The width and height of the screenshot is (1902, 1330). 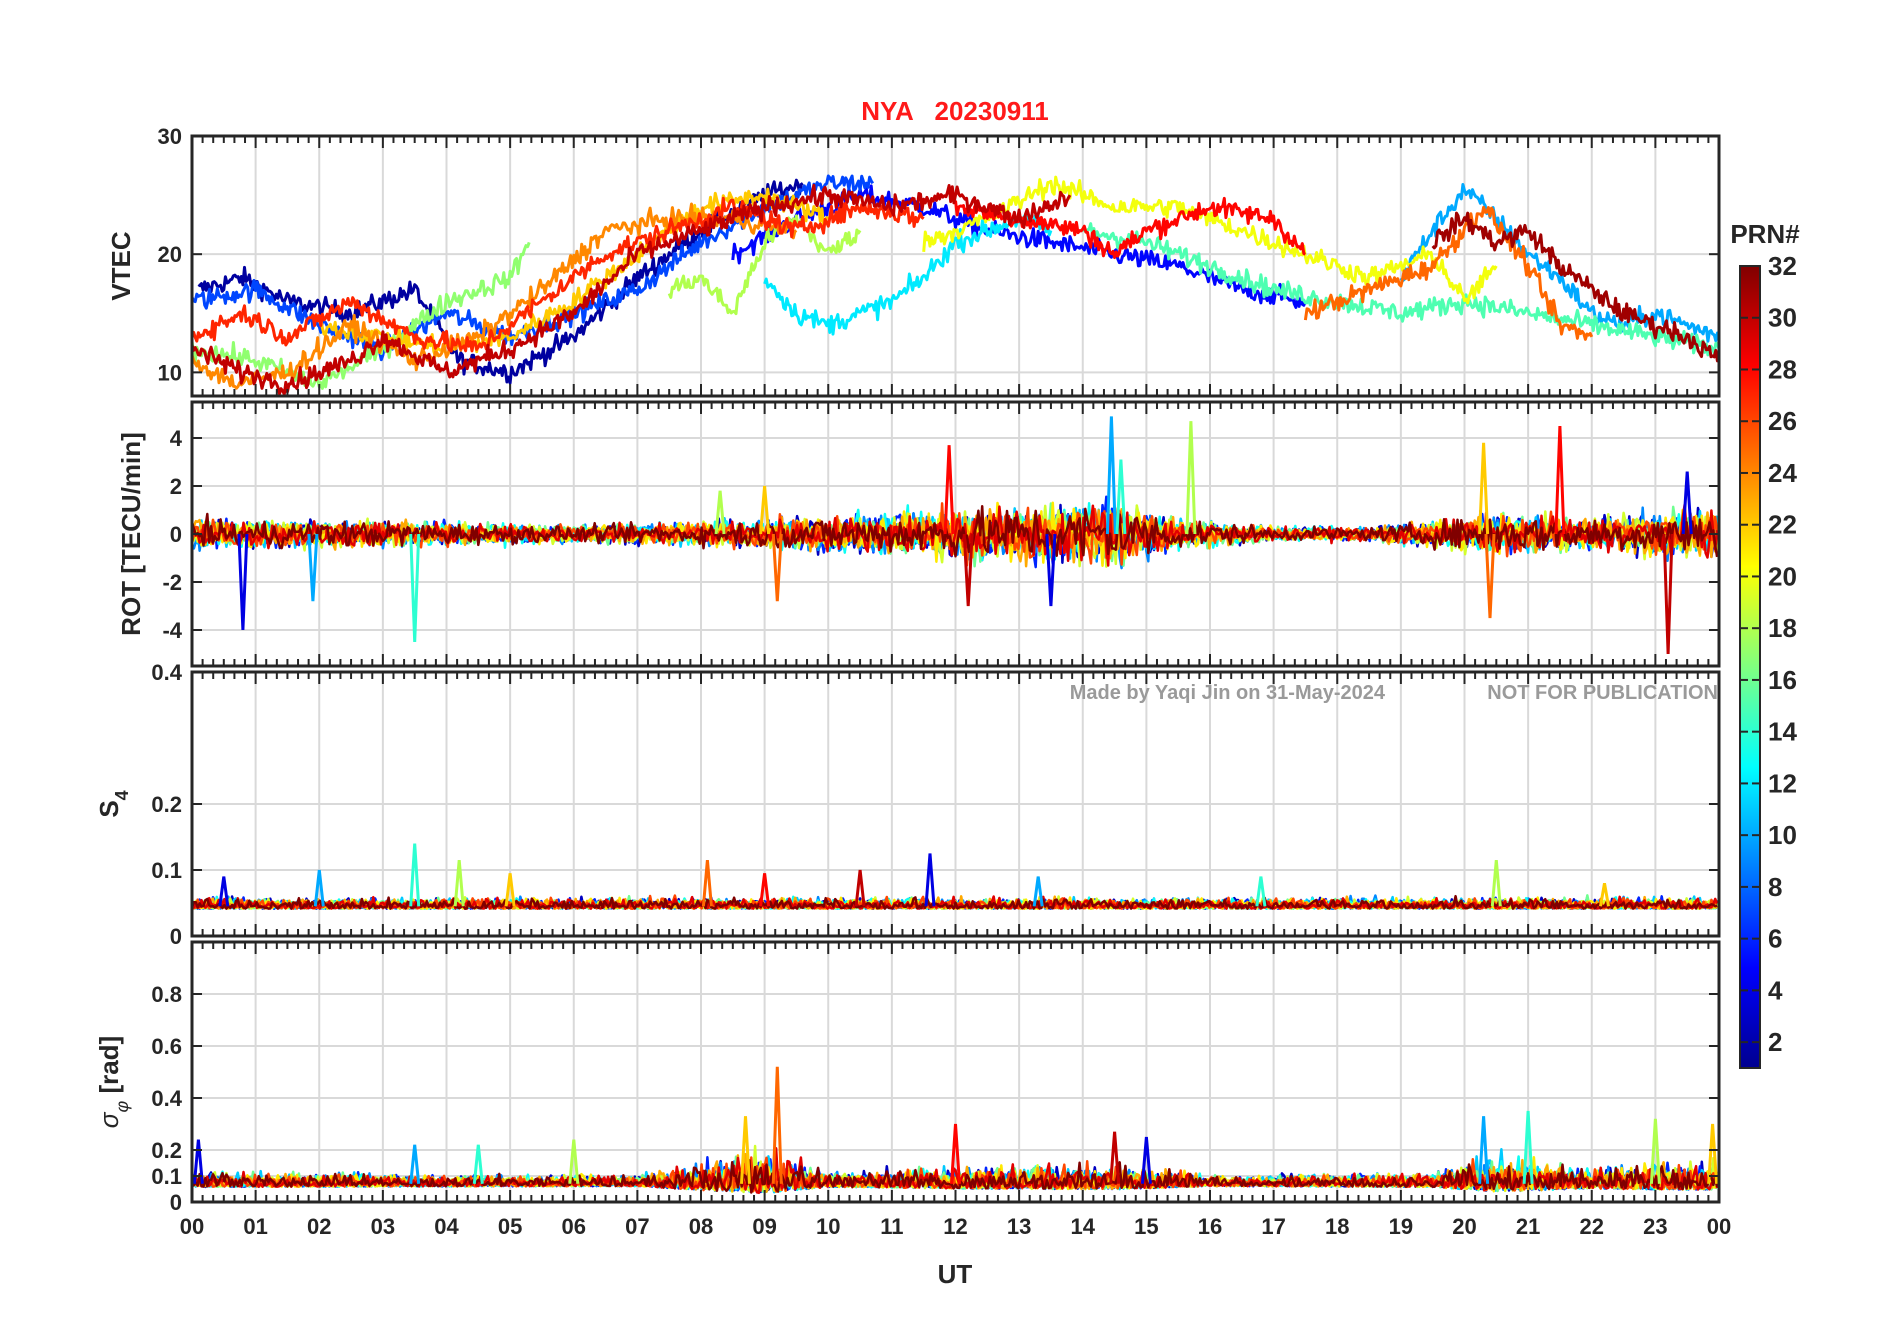 What do you see at coordinates (176, 486) in the screenshot?
I see `y-tick-label-rot: 2` at bounding box center [176, 486].